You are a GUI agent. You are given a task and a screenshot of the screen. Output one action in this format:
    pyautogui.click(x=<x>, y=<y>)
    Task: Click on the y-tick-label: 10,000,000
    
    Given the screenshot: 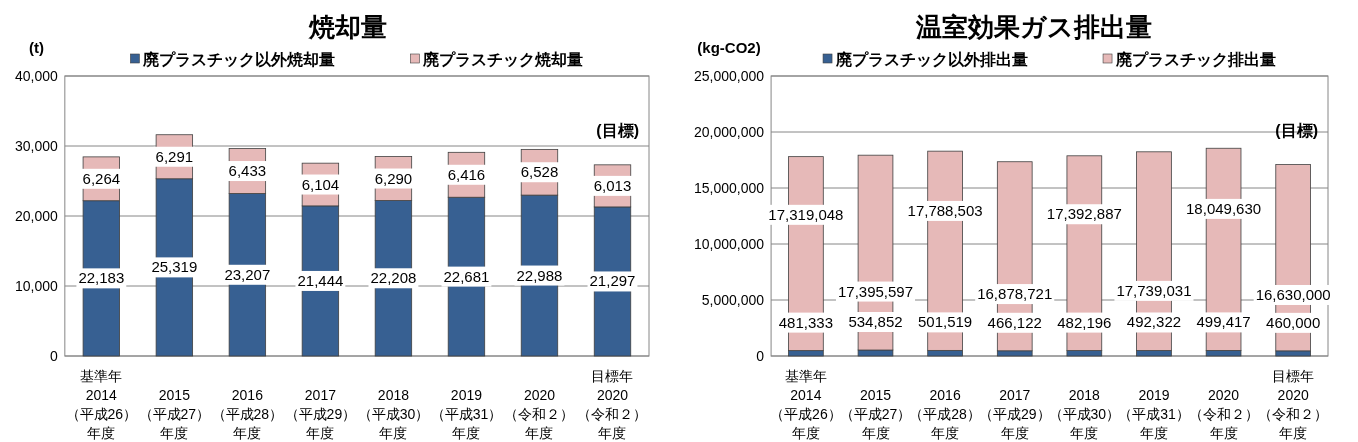 What is the action you would take?
    pyautogui.click(x=729, y=244)
    